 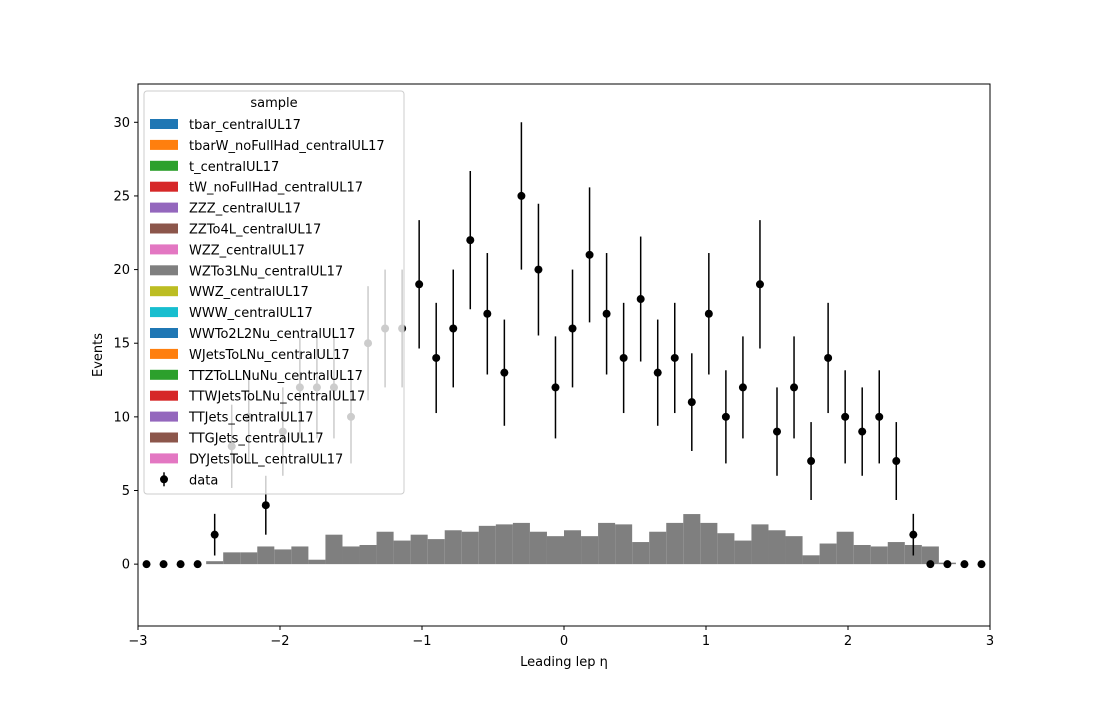 I want to click on y-tick-label: 20, so click(x=121, y=270).